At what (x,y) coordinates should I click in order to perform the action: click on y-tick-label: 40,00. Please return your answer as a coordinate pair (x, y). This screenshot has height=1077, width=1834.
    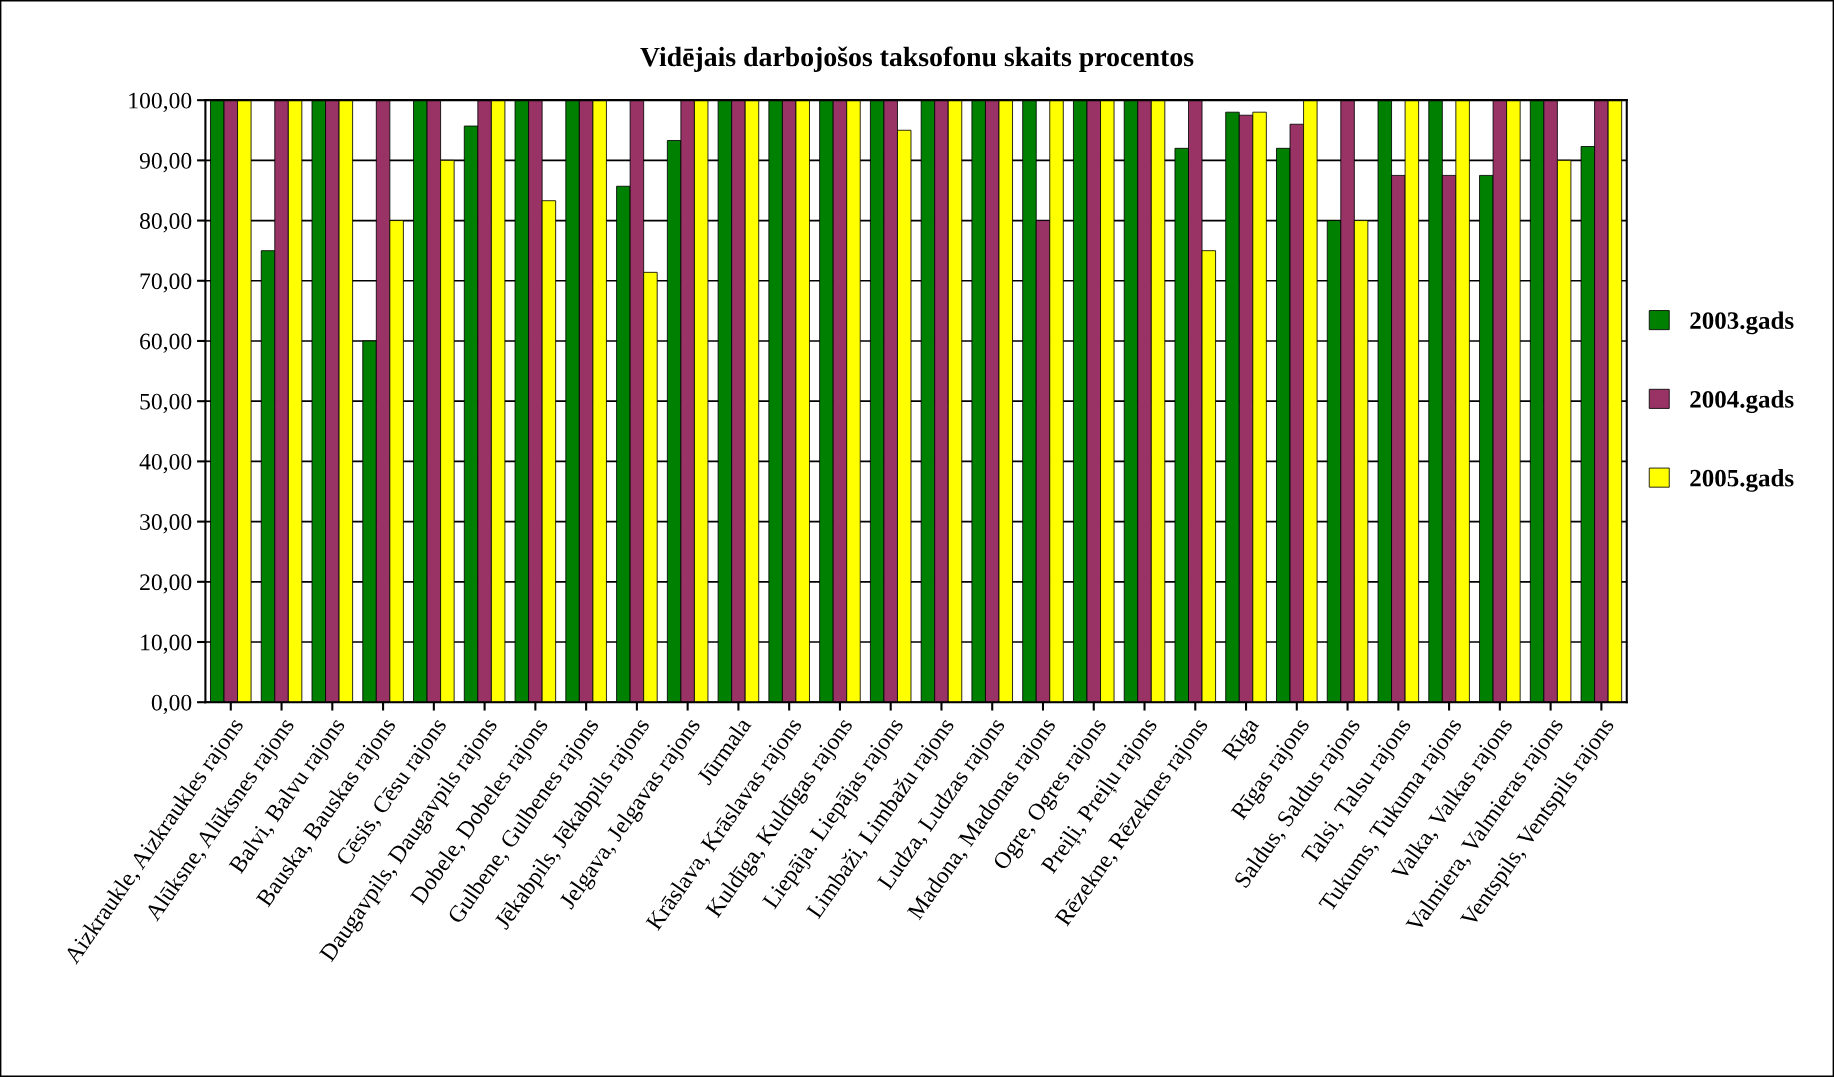
    Looking at the image, I should click on (165, 463).